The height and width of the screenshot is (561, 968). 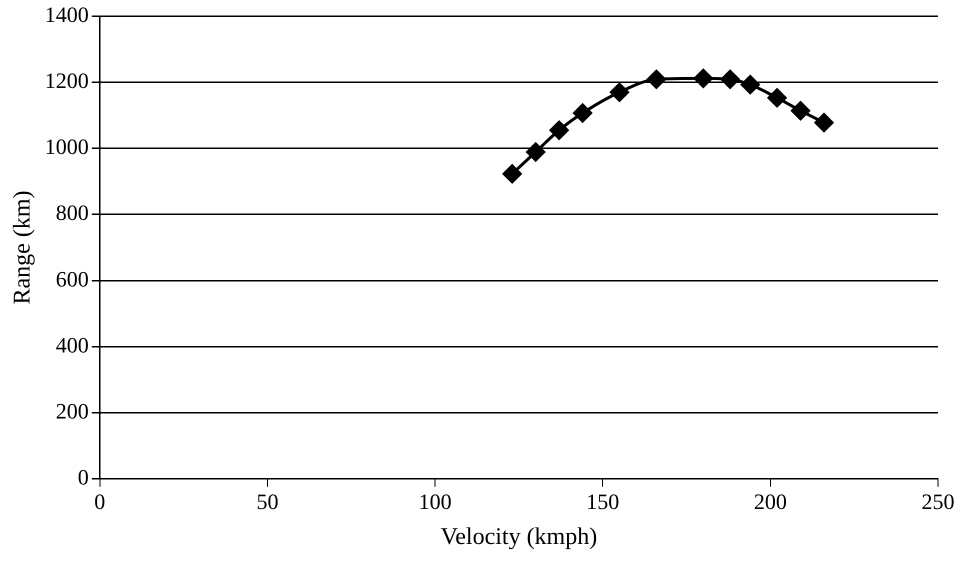 What do you see at coordinates (66, 14) in the screenshot?
I see `y-tick-label: 1400` at bounding box center [66, 14].